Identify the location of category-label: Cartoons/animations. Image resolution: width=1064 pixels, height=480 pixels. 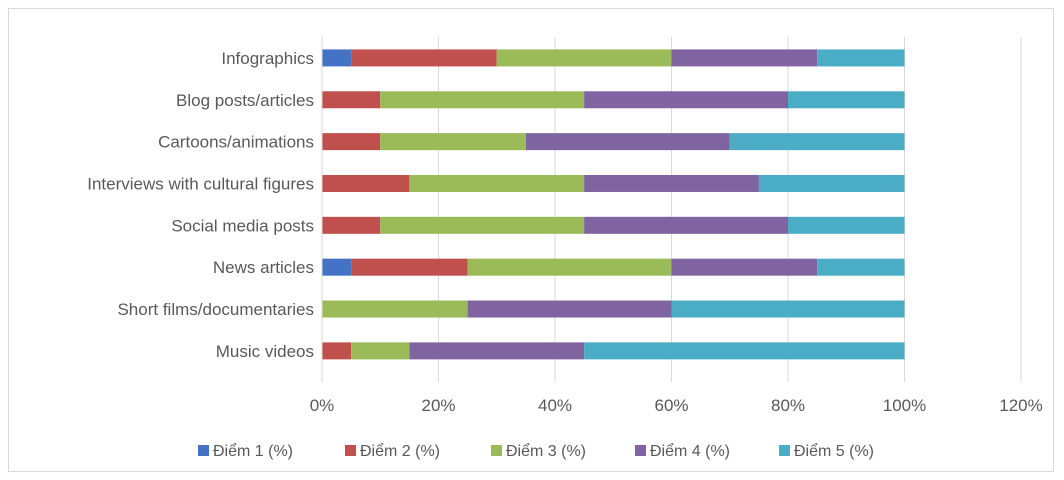
(236, 142).